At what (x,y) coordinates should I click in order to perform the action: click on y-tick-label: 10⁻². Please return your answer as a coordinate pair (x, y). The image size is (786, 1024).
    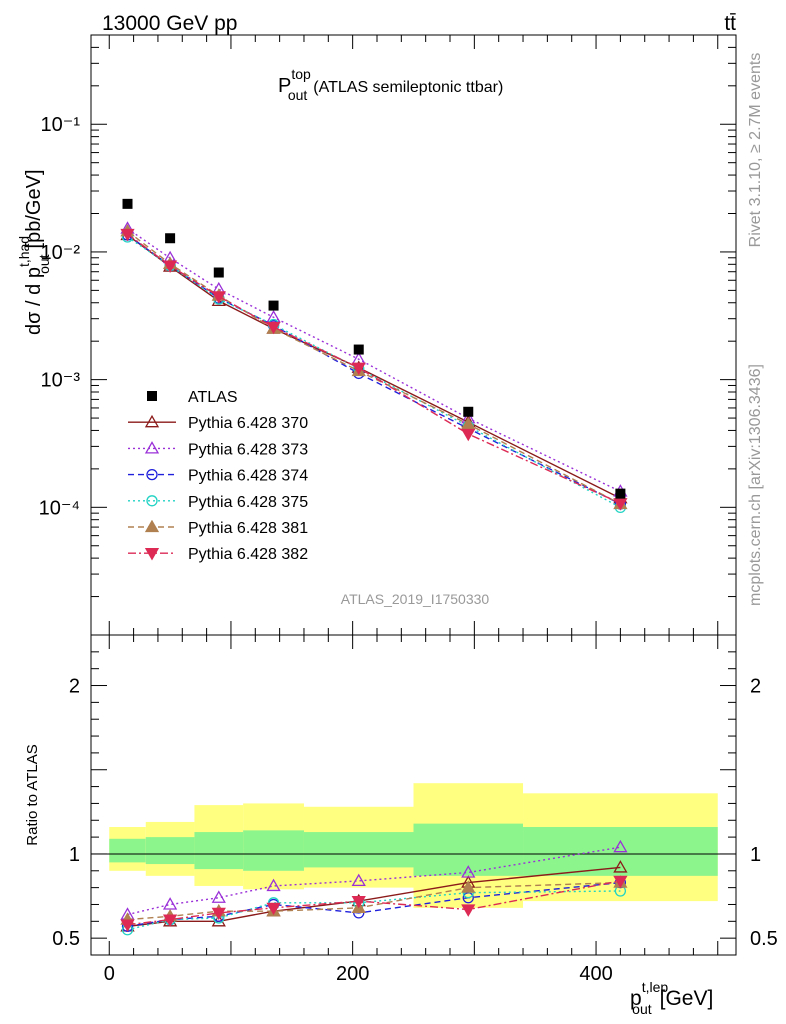
    Looking at the image, I should click on (61, 253).